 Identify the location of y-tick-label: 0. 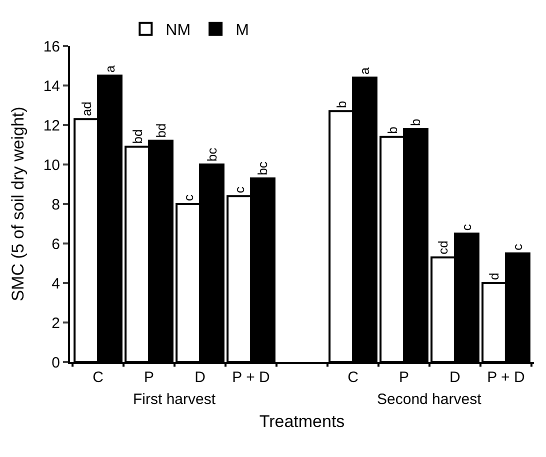
(56, 363).